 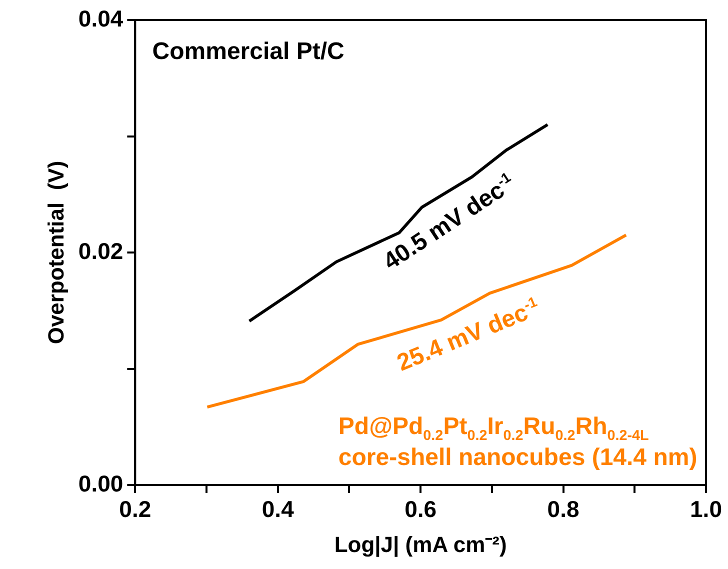 I want to click on y-tick-label: 0.04, so click(x=101, y=18).